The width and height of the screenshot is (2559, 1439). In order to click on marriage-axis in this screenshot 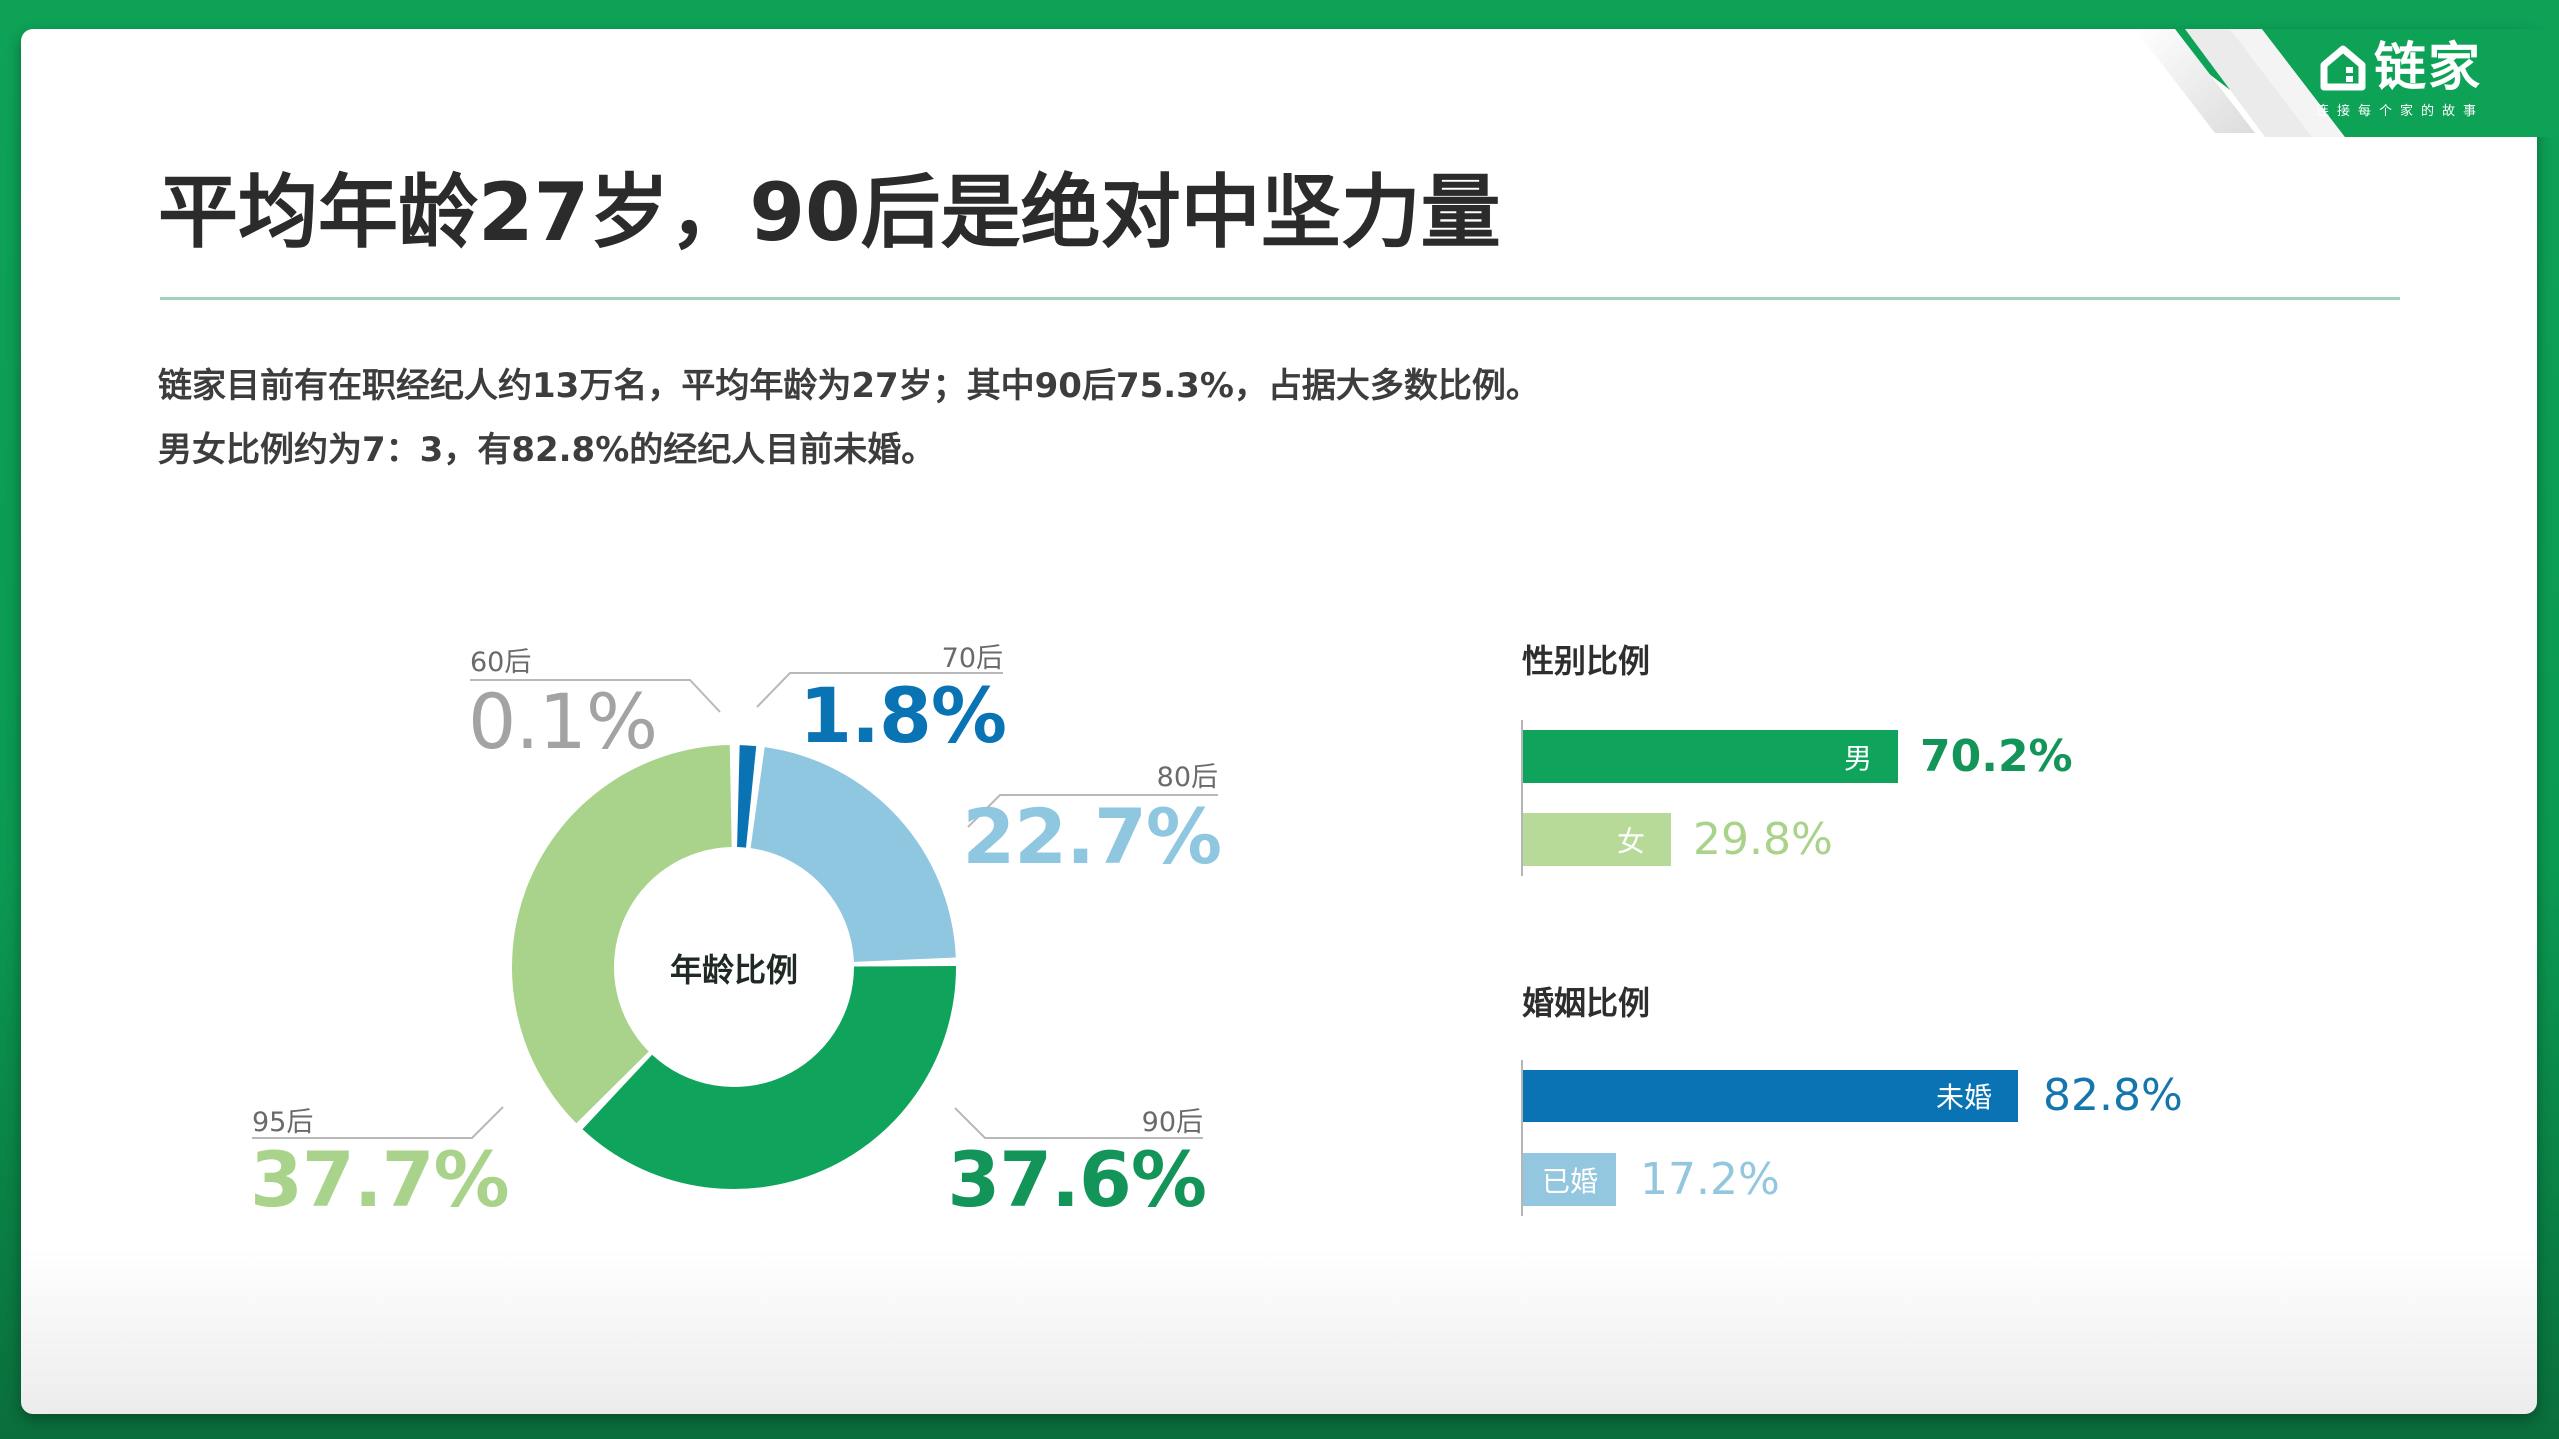, I will do `click(1522, 1138)`.